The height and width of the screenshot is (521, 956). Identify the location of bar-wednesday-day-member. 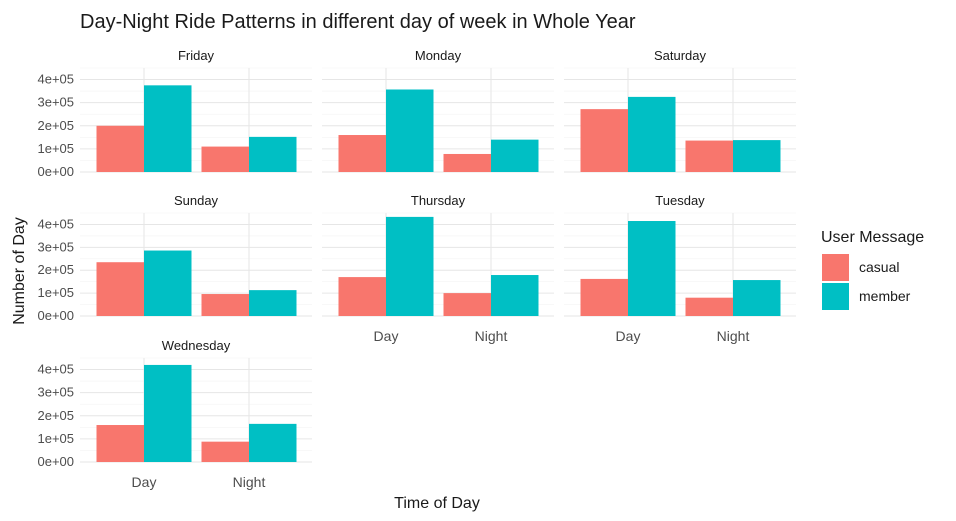
(168, 413).